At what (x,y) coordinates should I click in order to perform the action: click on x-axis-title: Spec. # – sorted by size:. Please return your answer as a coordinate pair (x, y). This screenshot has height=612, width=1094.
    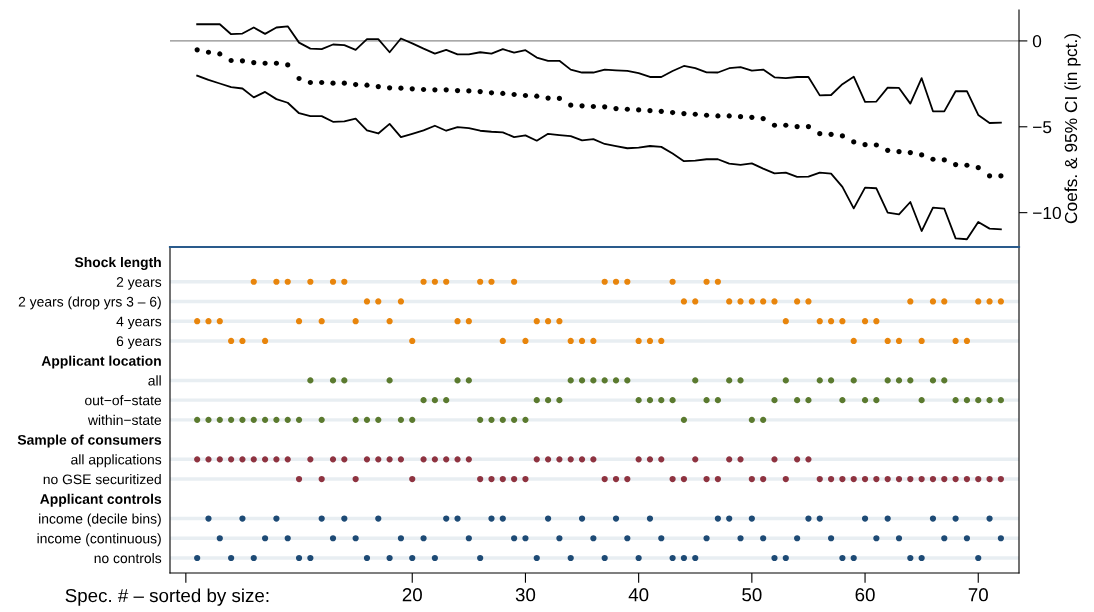
    Looking at the image, I should click on (167, 597).